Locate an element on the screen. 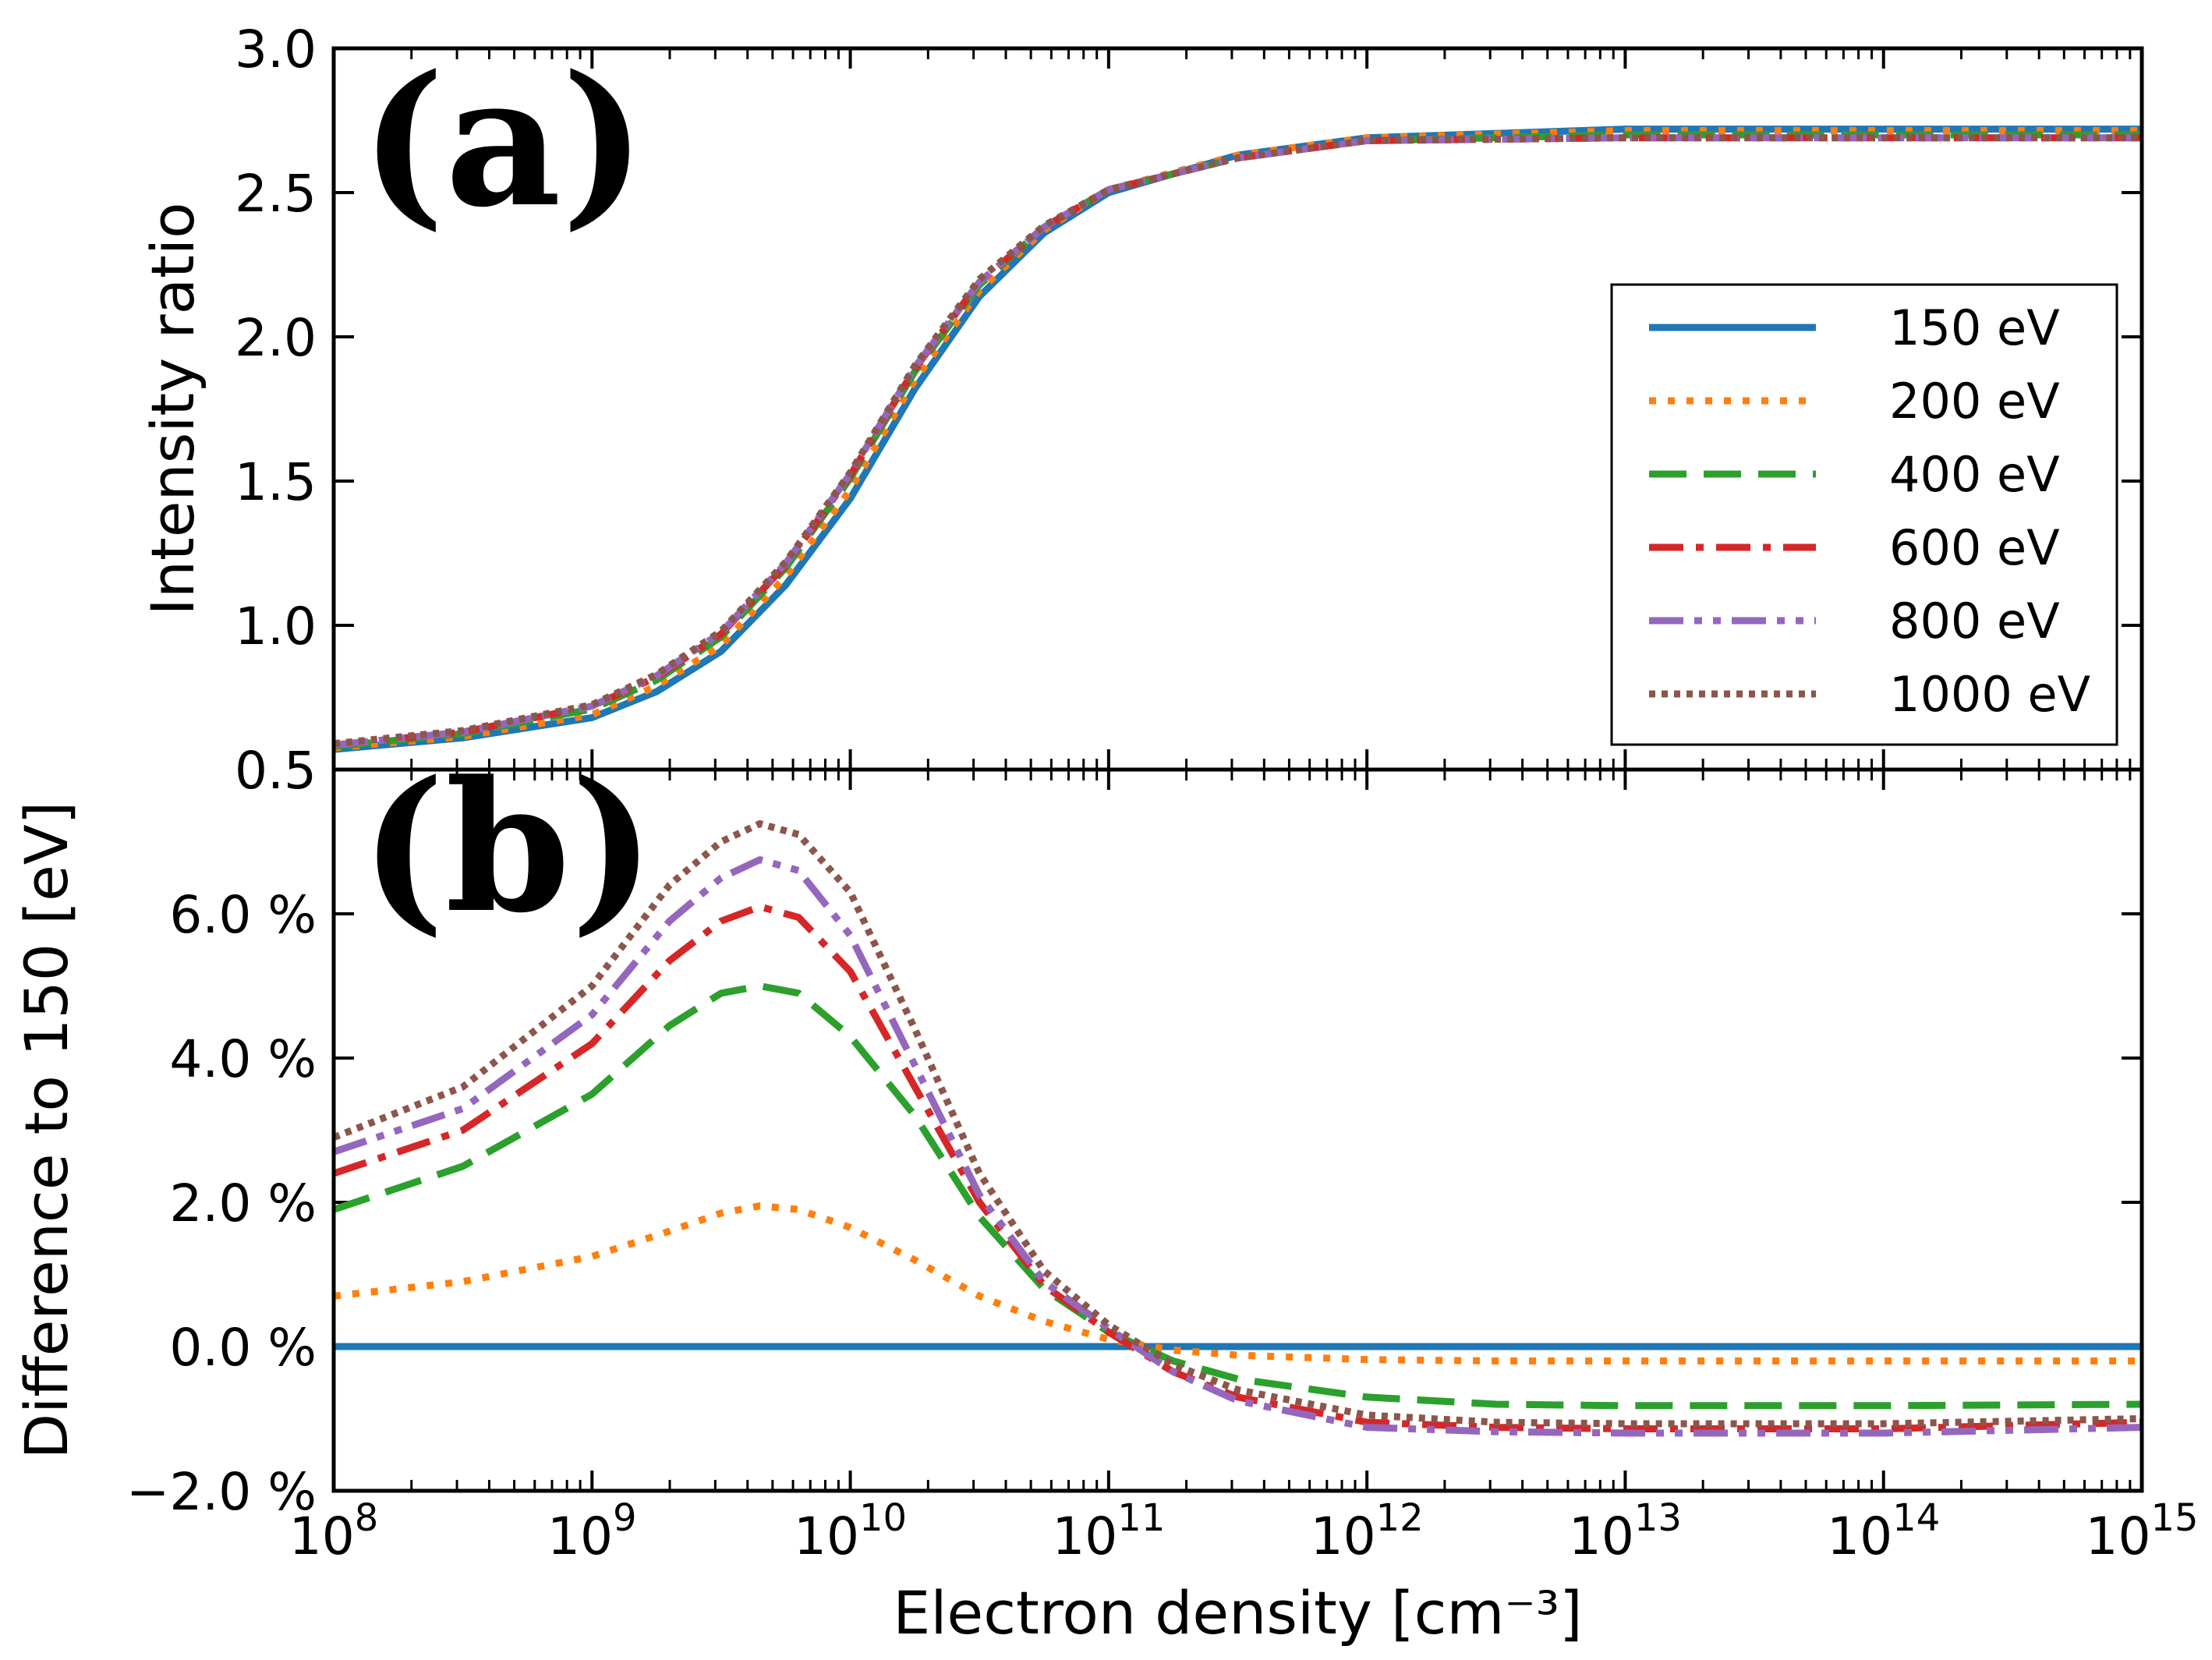 The height and width of the screenshot is (1660, 2212). legend-label-800-ev: 800 eV is located at coordinates (1974, 621).